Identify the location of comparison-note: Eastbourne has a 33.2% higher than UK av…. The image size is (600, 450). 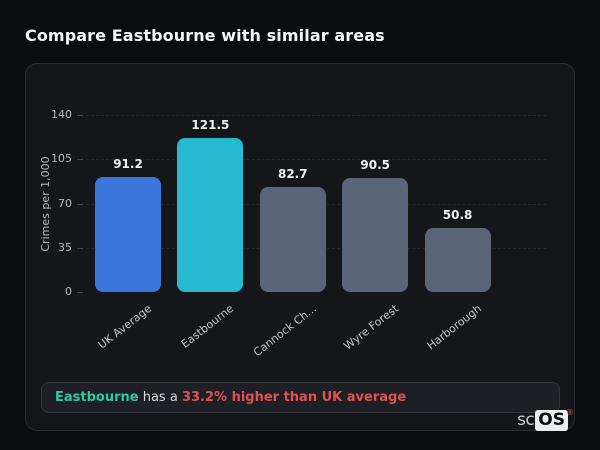
(300, 397).